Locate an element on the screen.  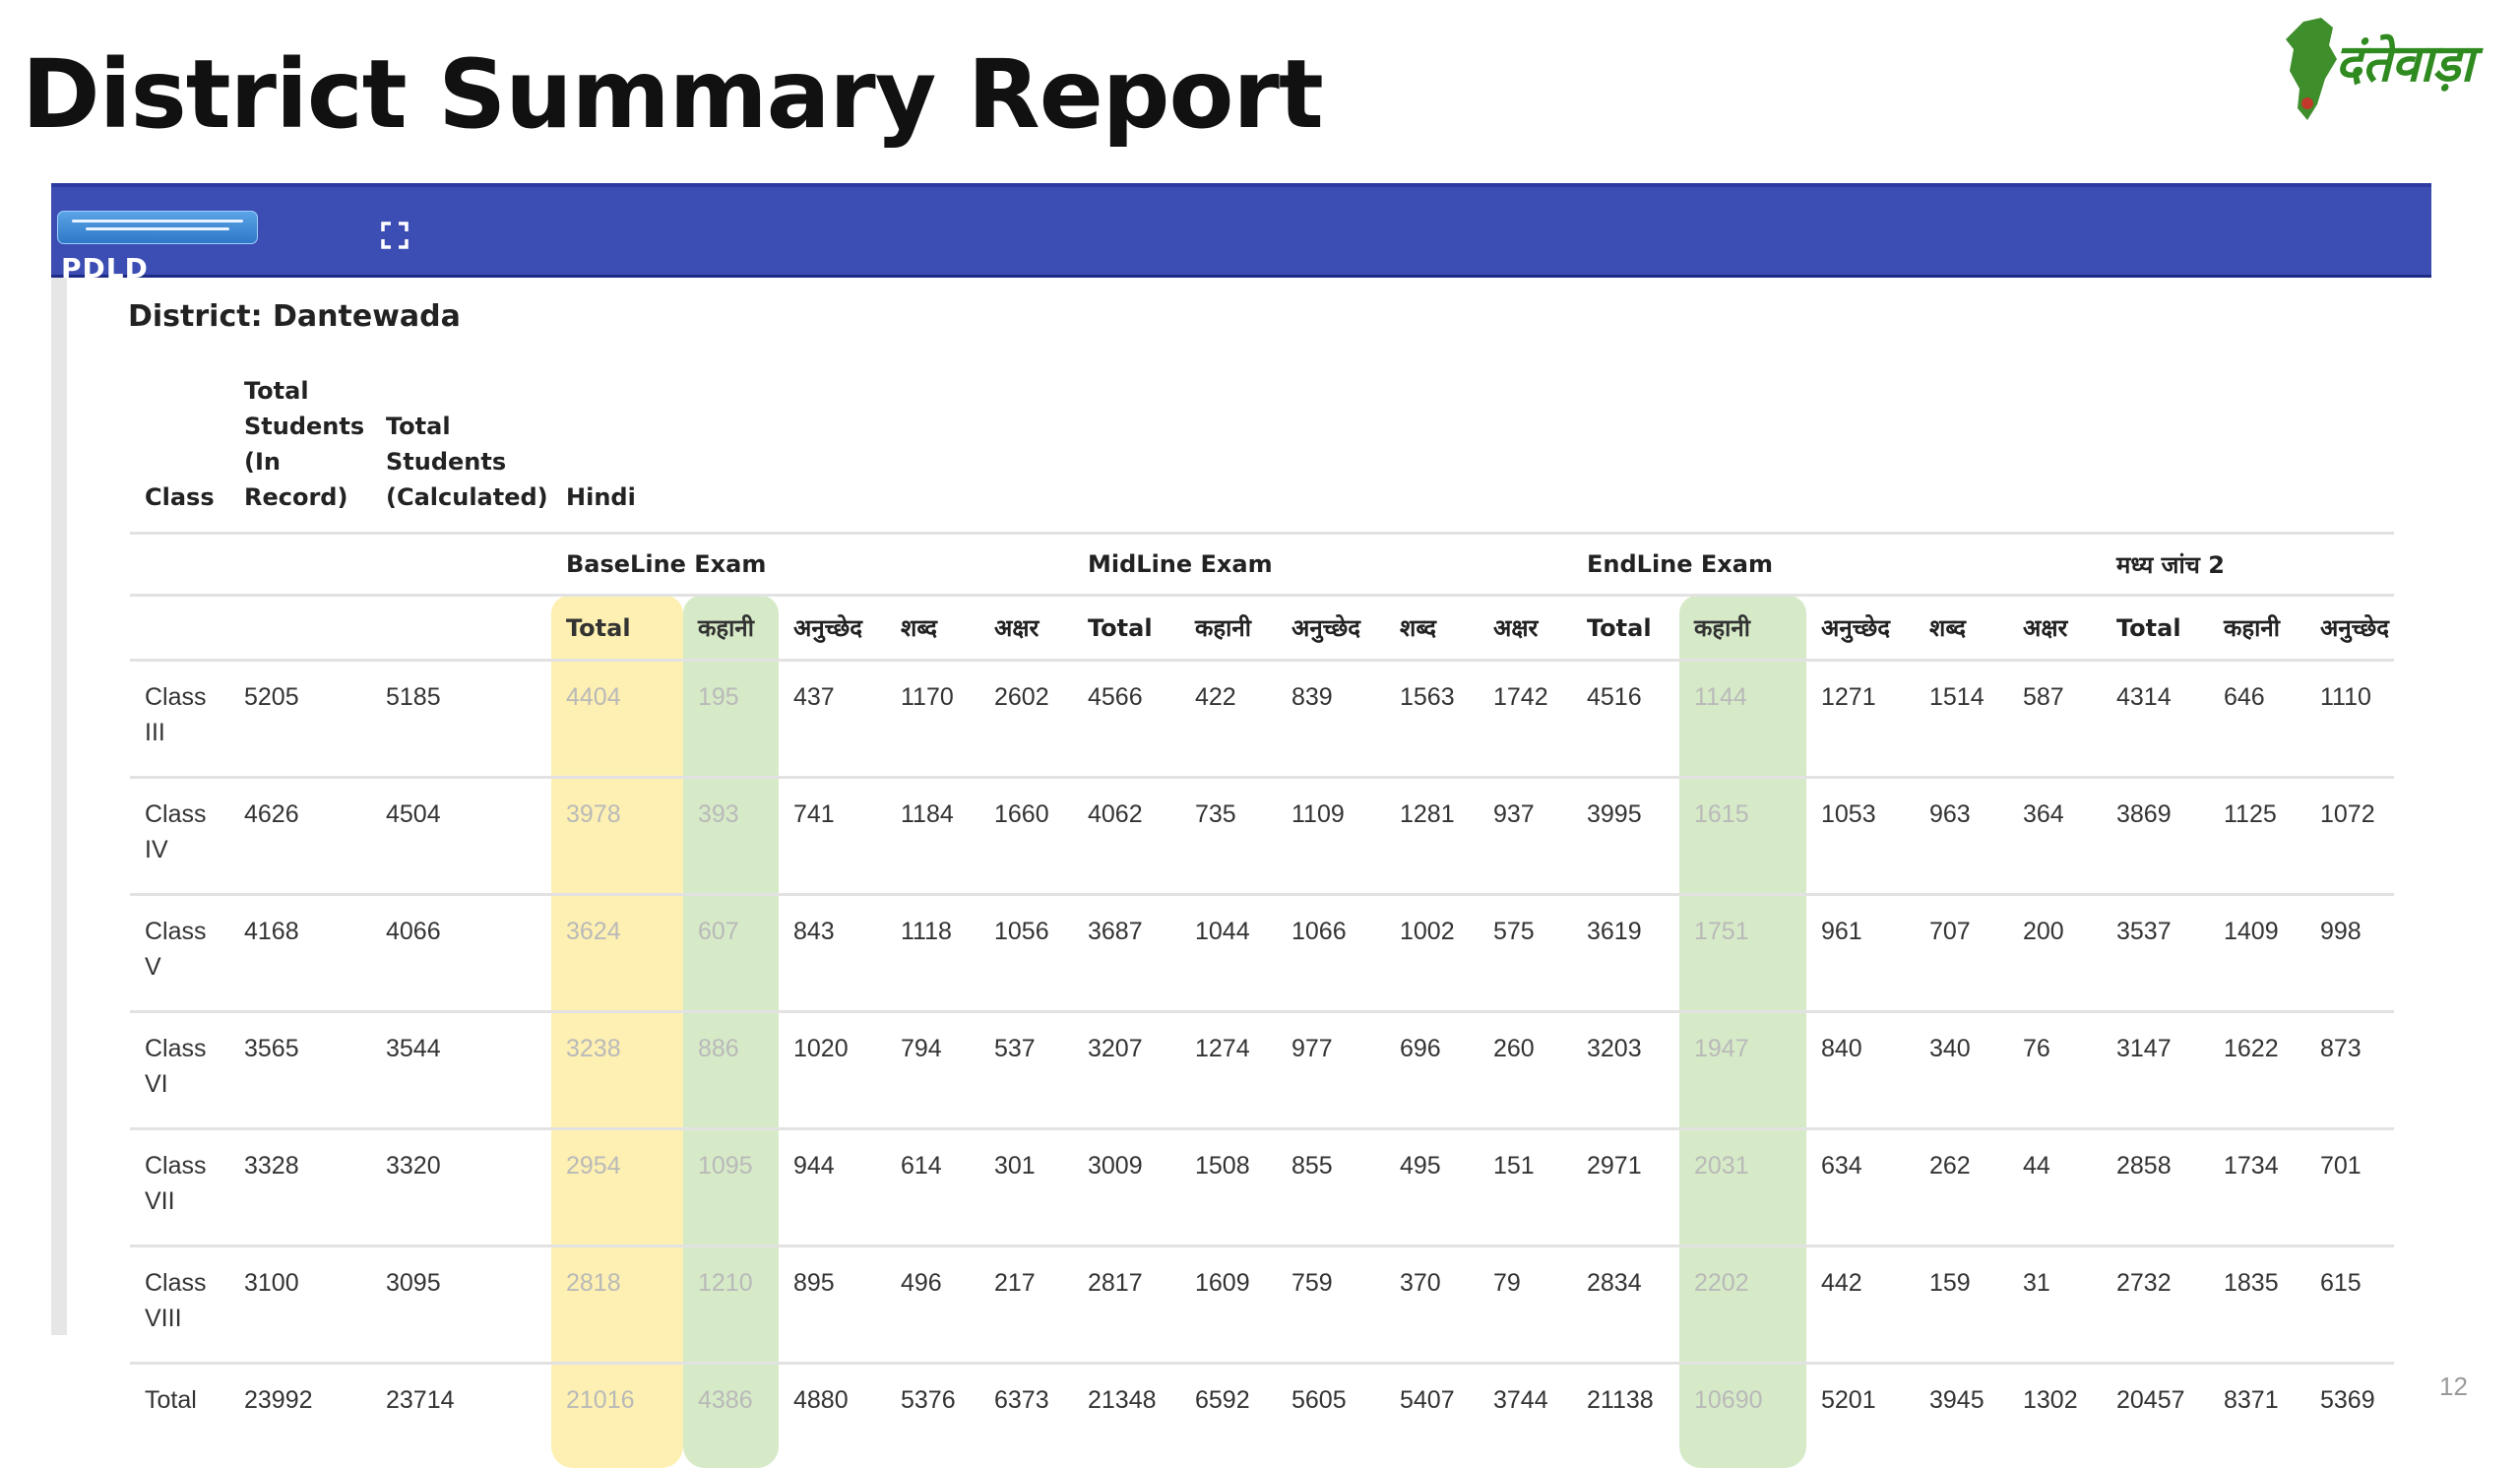
baseline-total-header: Total is located at coordinates (617, 629).